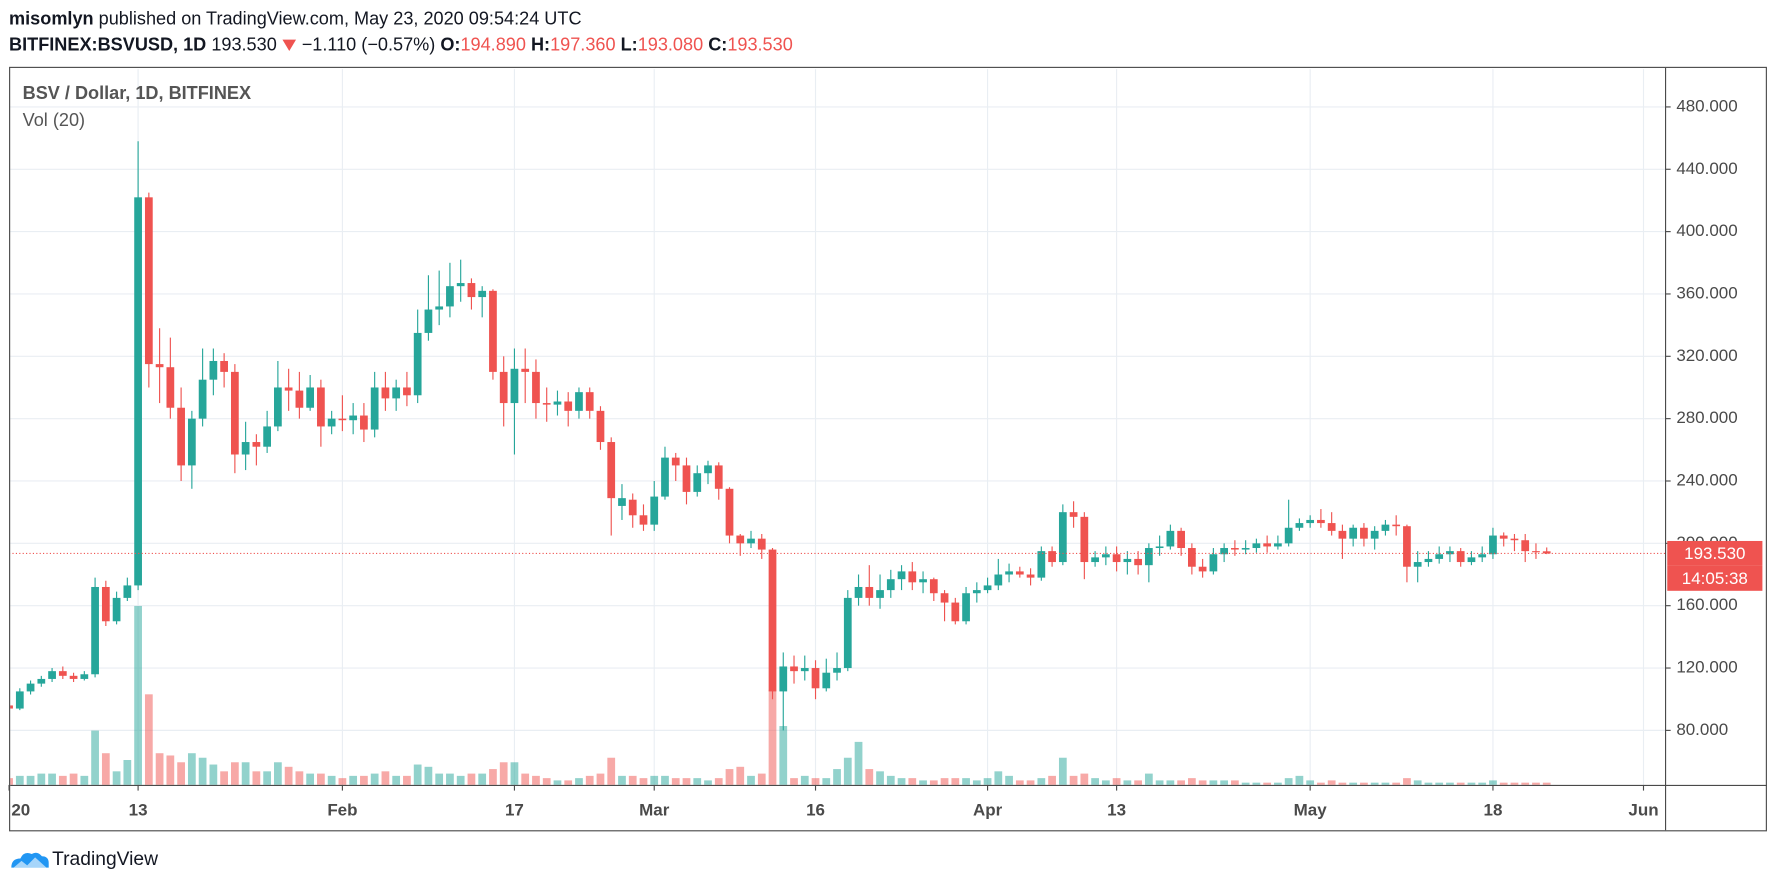 This screenshot has height=888, width=1776. I want to click on volume-title: Vol (20), so click(54, 120).